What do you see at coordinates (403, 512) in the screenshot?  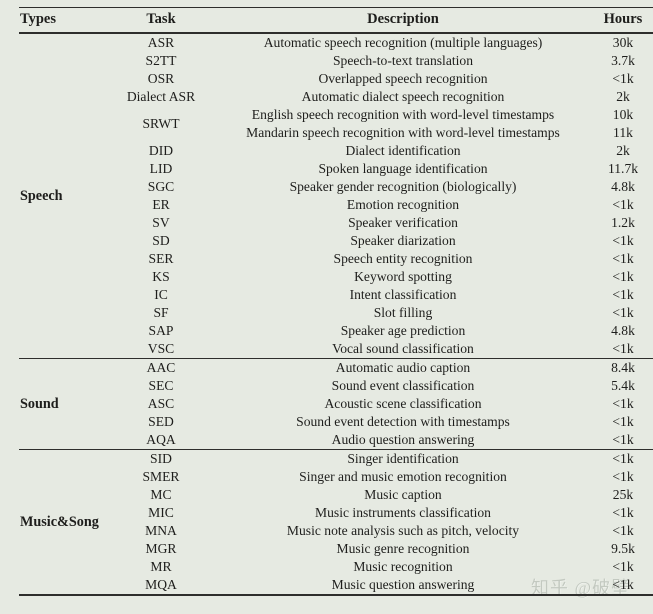 I see `description-cell: Music instruments classification` at bounding box center [403, 512].